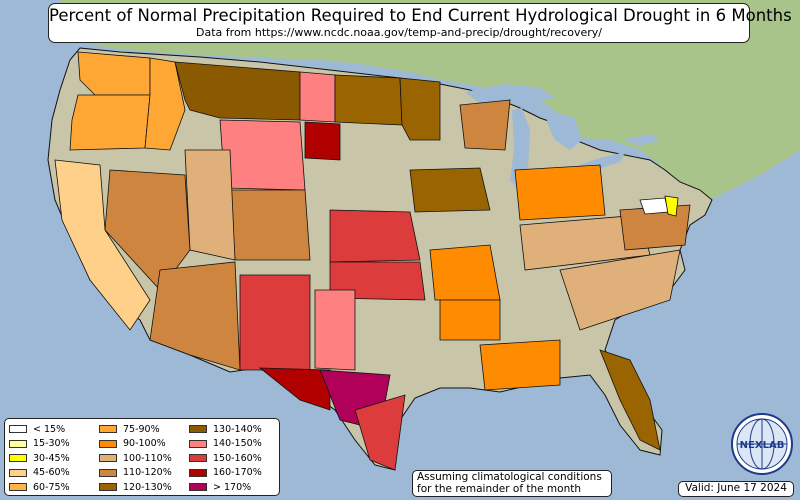 The width and height of the screenshot is (800, 500). I want to click on svg-text: NEXLAB, so click(762, 445).